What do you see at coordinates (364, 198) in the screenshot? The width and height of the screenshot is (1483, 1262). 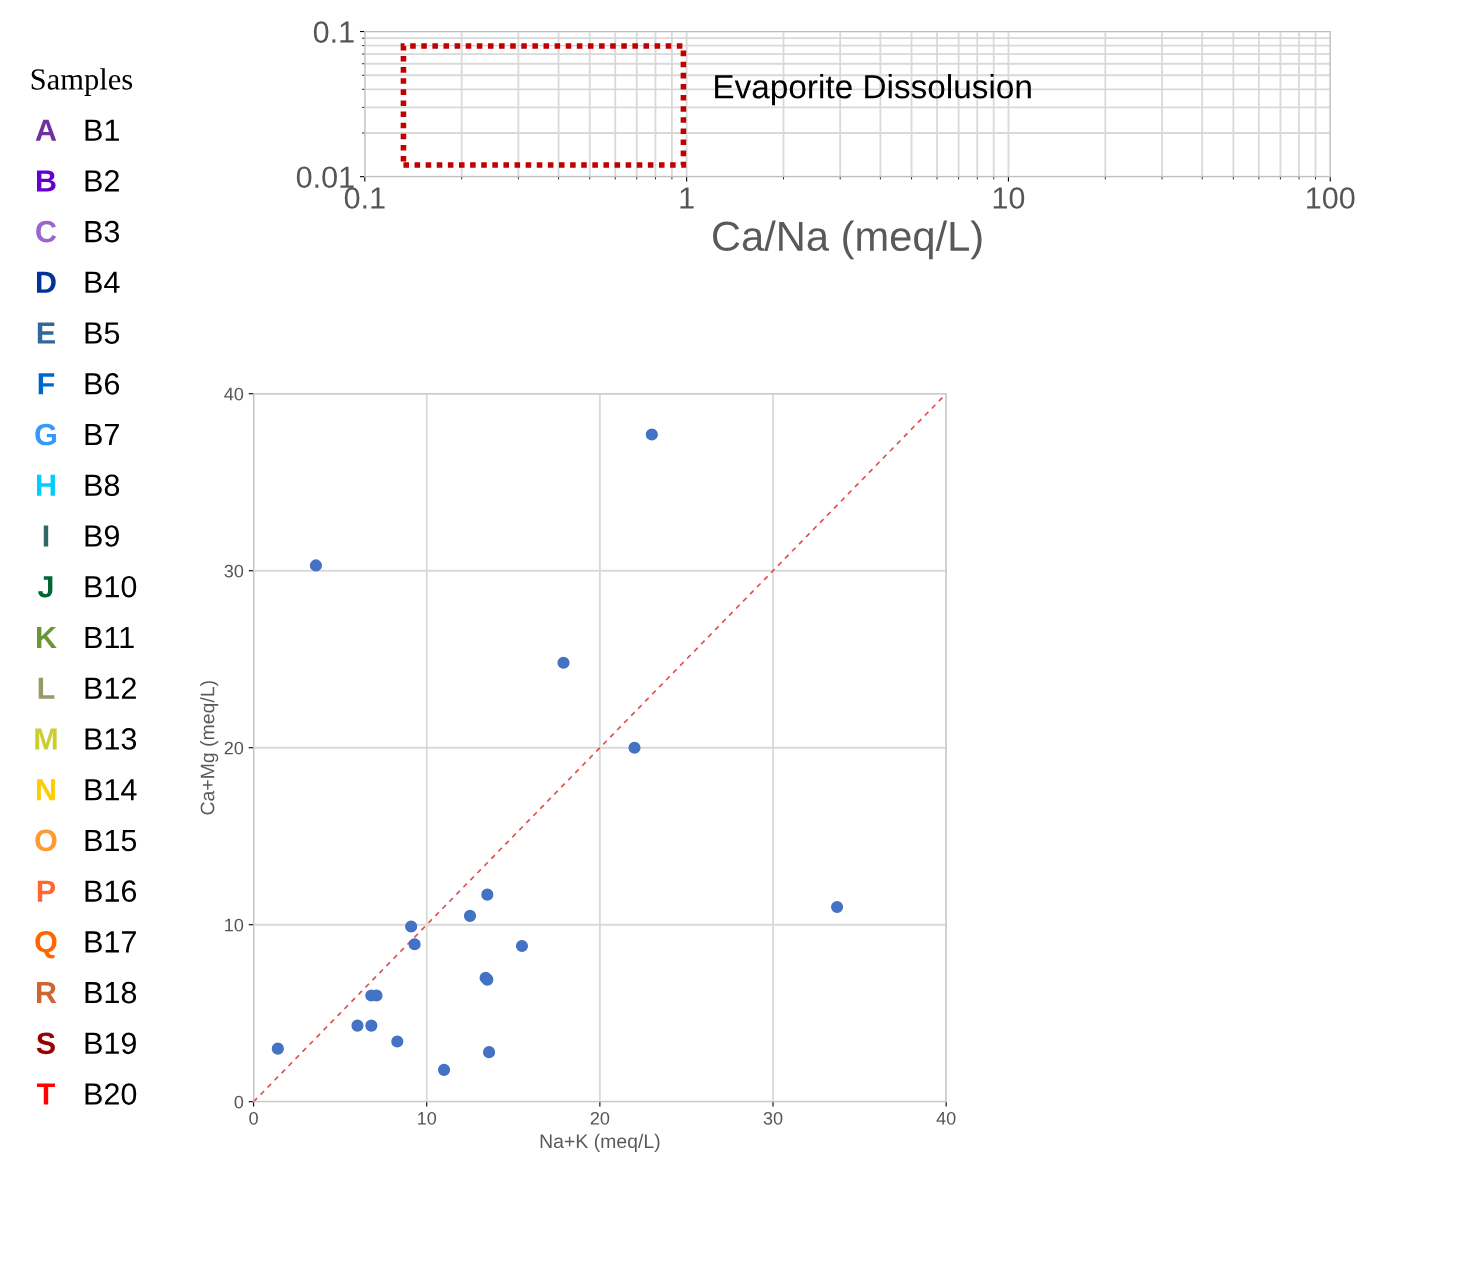 I see `x-tick-label: 0.1` at bounding box center [364, 198].